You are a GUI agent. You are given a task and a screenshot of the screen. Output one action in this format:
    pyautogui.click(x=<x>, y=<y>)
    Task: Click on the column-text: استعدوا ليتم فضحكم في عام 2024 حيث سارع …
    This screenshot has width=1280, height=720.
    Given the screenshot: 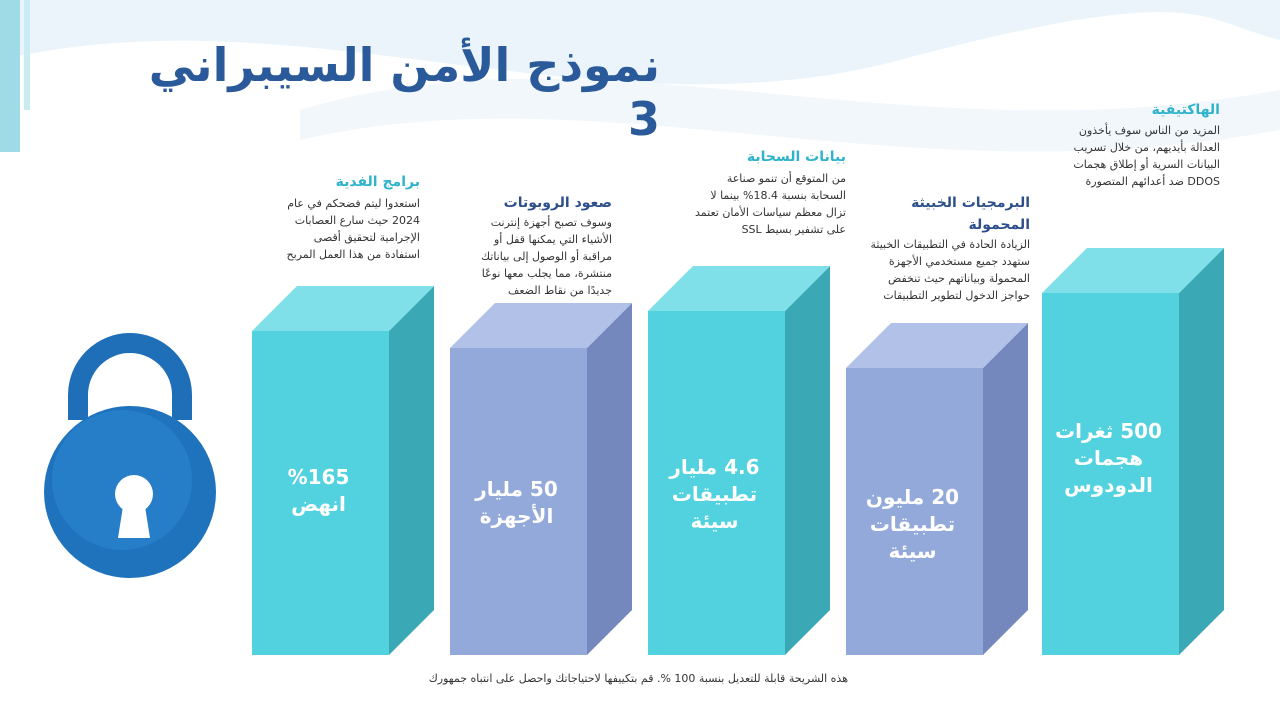 What is the action you would take?
    pyautogui.click(x=353, y=229)
    